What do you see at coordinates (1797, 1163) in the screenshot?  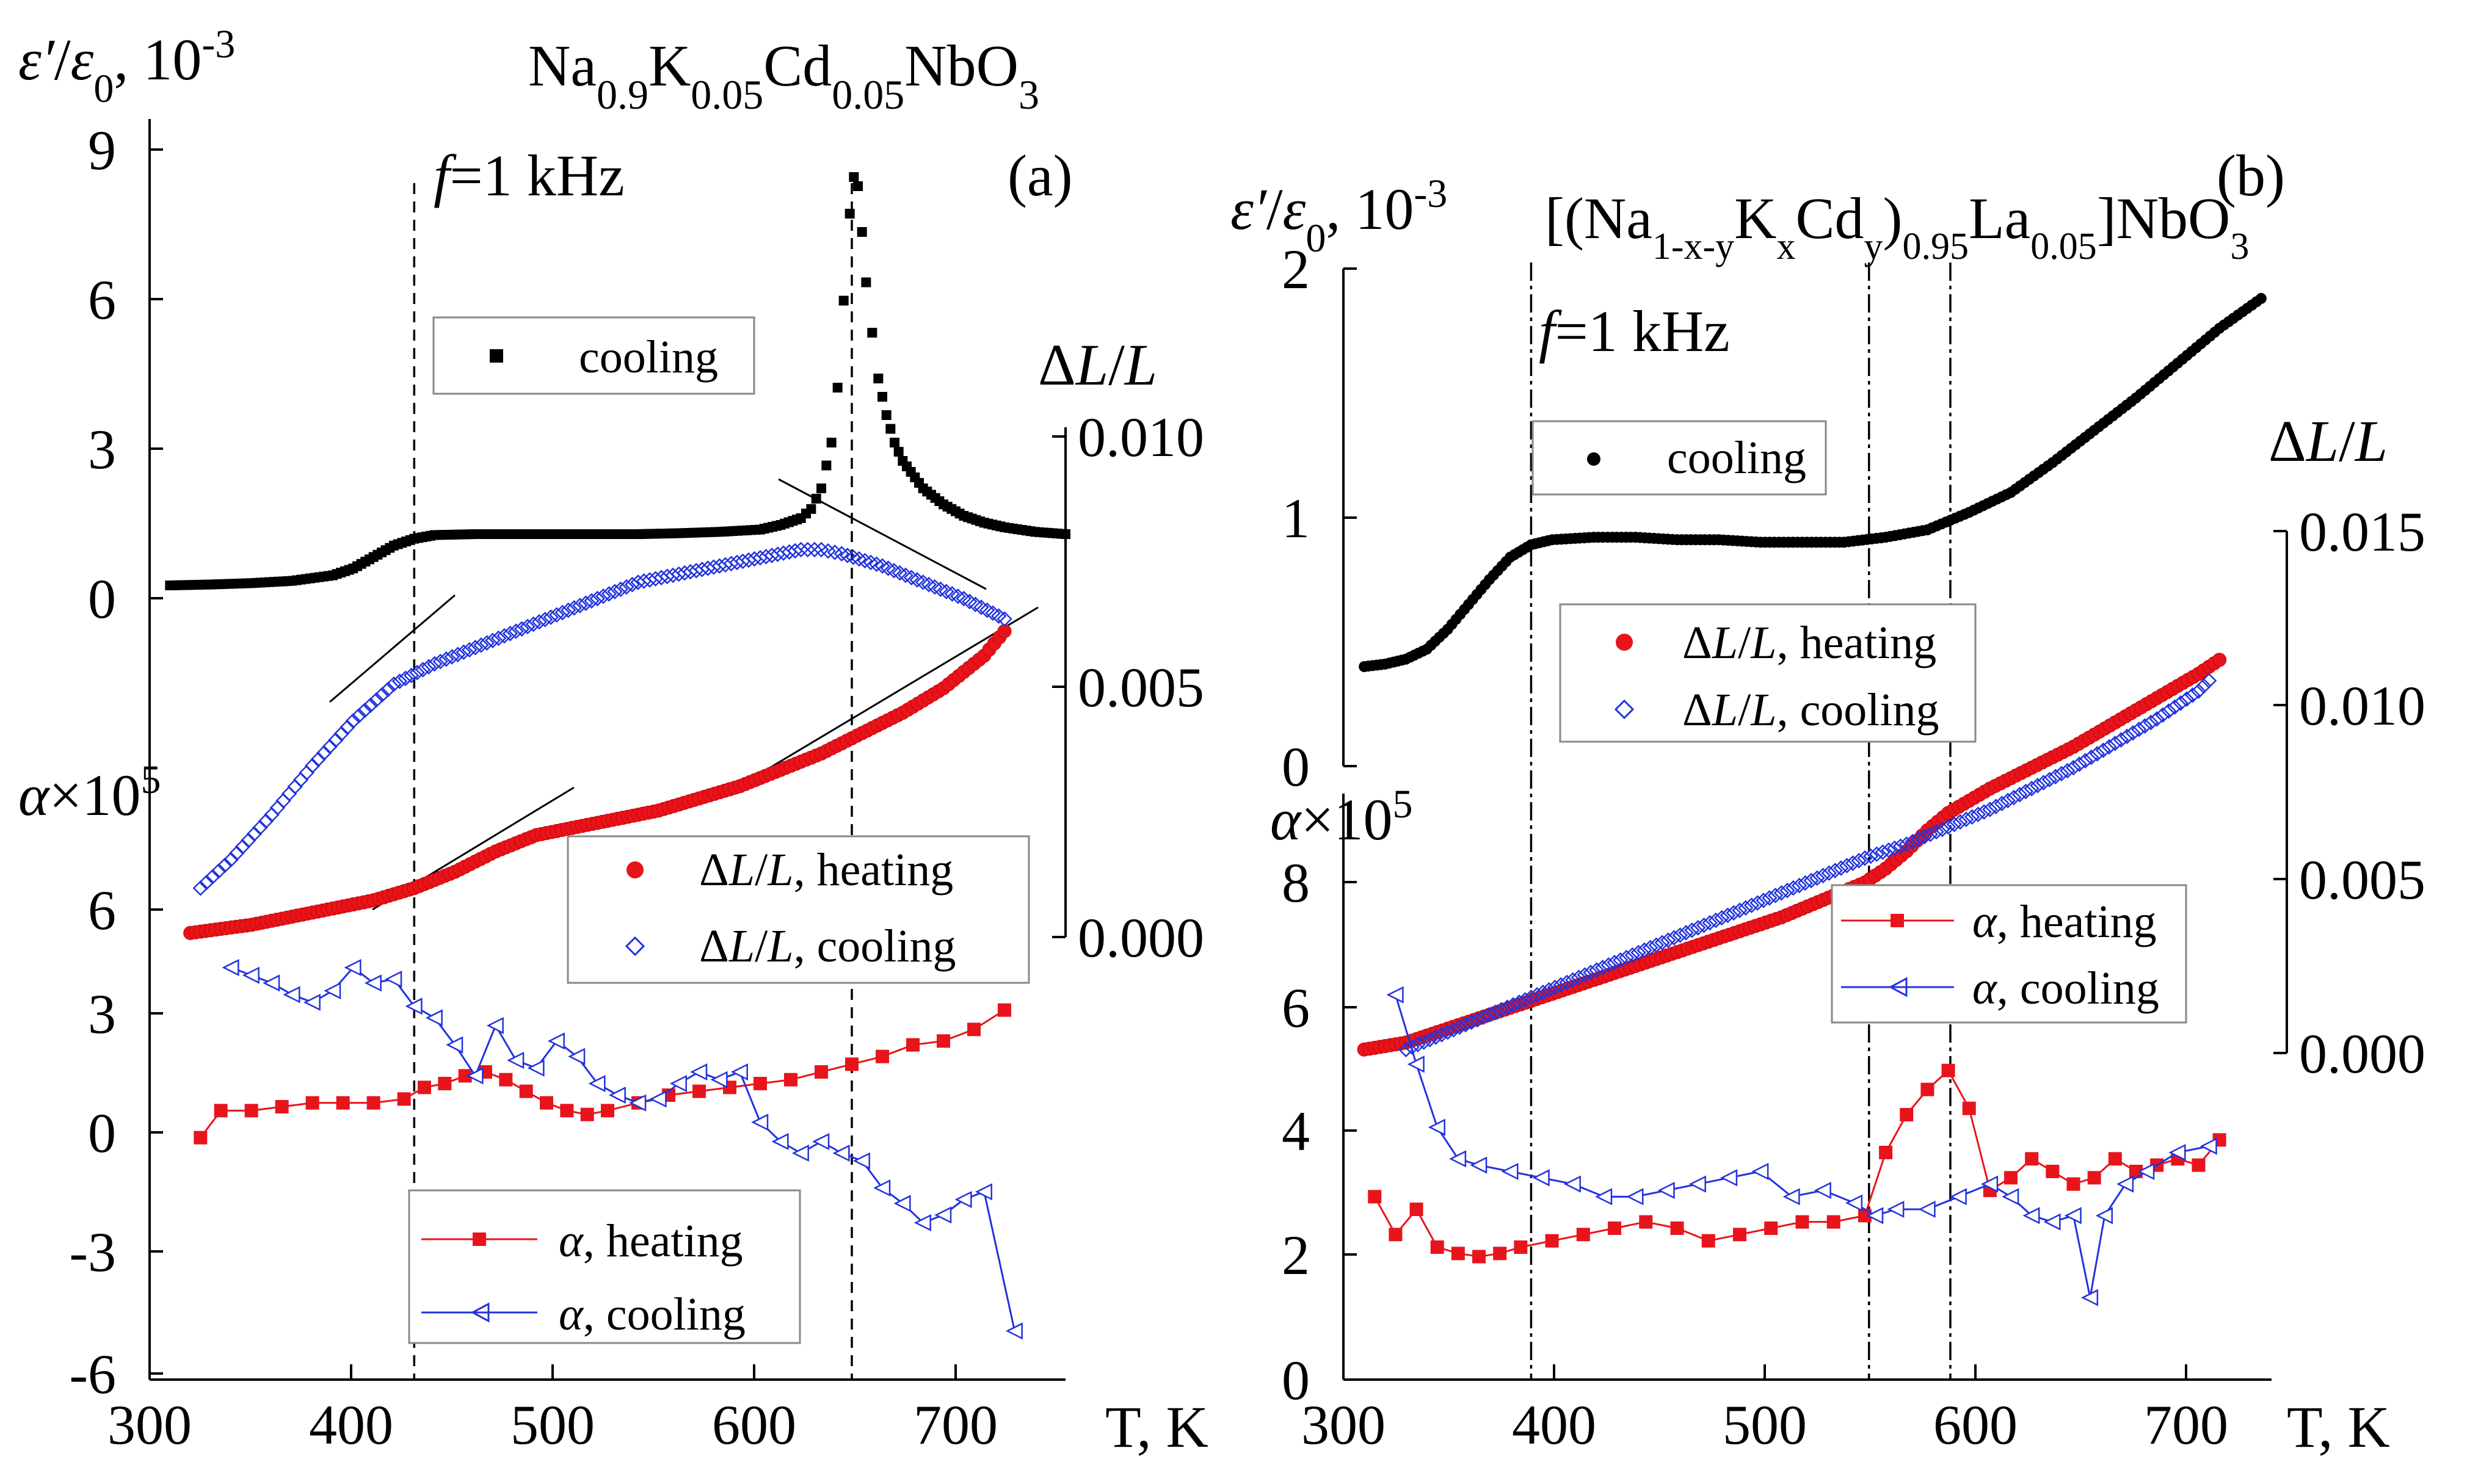 I see `alpha-heating-series` at bounding box center [1797, 1163].